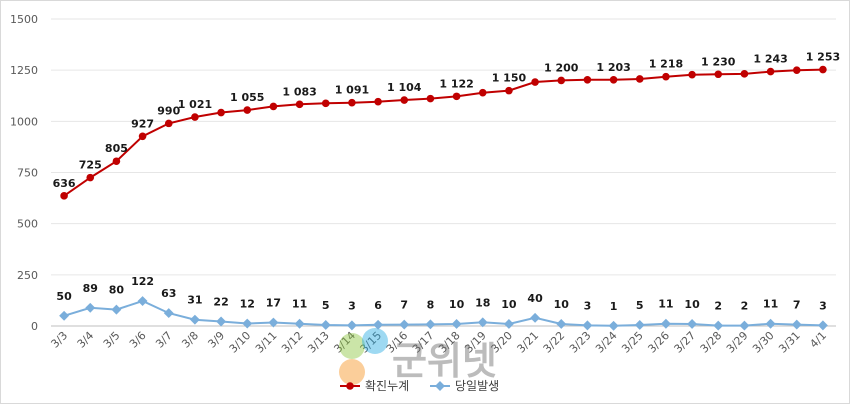 This screenshot has width=850, height=404. Describe the element at coordinates (482, 302) in the screenshot. I see `data-label: 18` at that location.